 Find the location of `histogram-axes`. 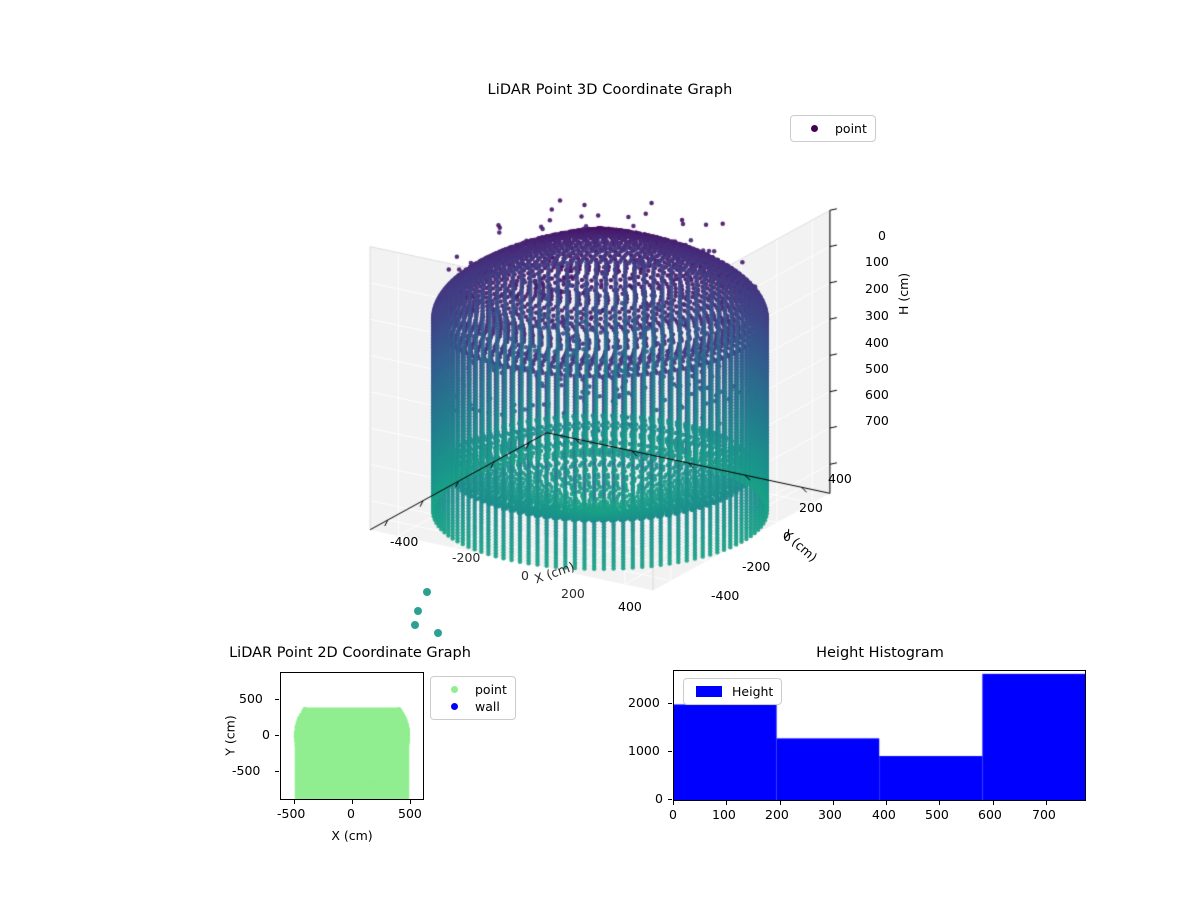

histogram-axes is located at coordinates (879, 735).